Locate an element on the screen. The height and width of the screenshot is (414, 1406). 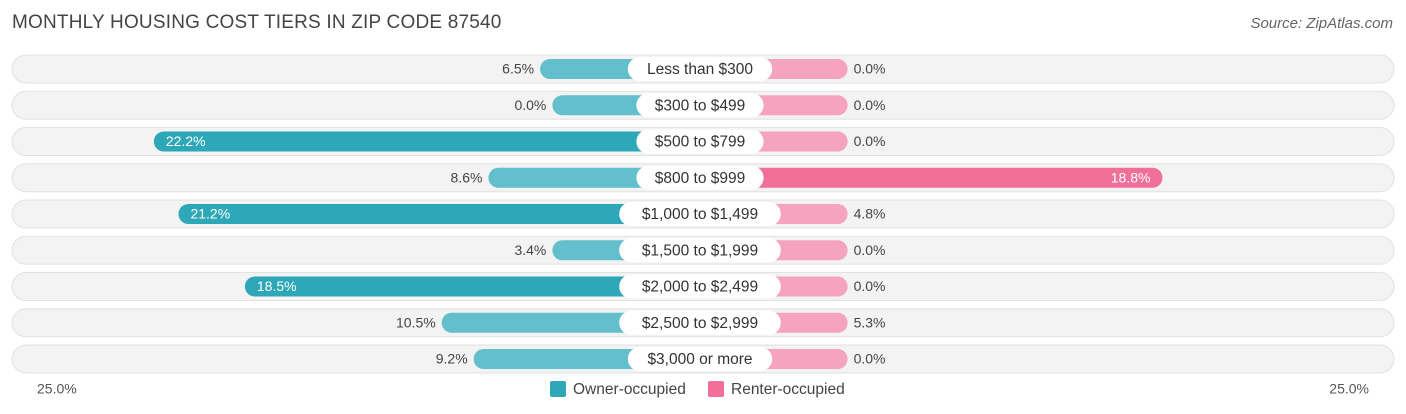
legend-label-owner: Owner-occupied is located at coordinates (629, 389).